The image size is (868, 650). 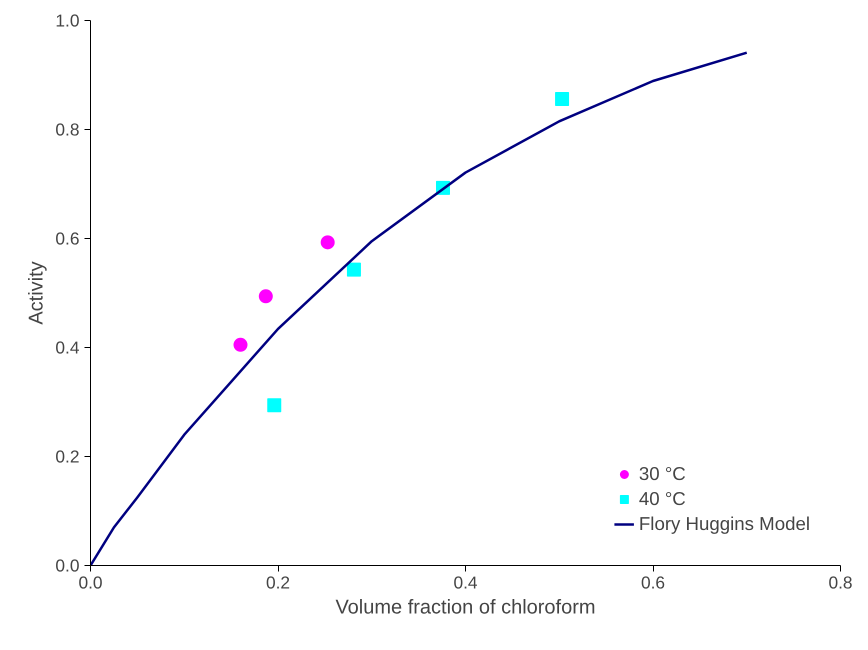 I want to click on legend-label: 30 °C, so click(x=662, y=474).